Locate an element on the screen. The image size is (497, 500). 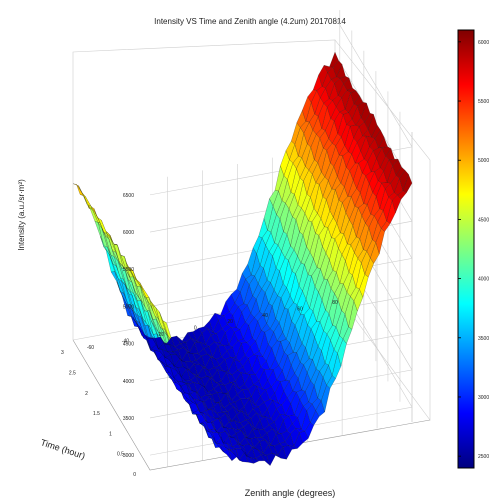
x-tick-label: 40 is located at coordinates (265, 316).